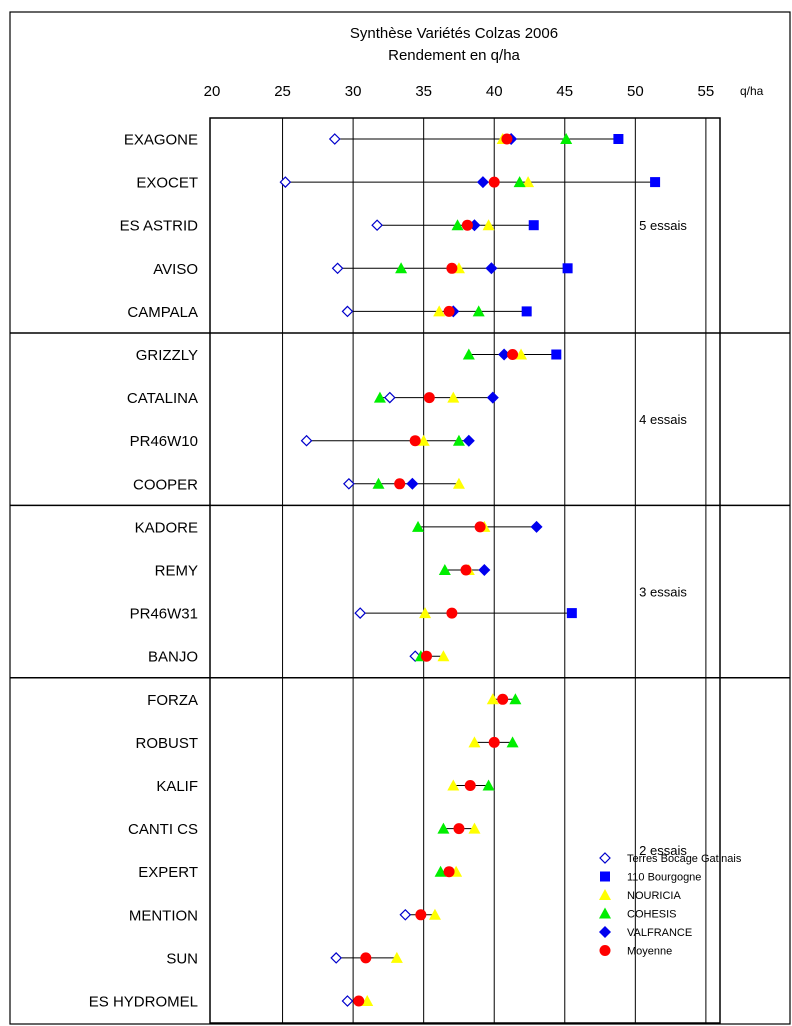 This screenshot has height=1026, width=792. I want to click on variety-label: KADORE, so click(166, 527).